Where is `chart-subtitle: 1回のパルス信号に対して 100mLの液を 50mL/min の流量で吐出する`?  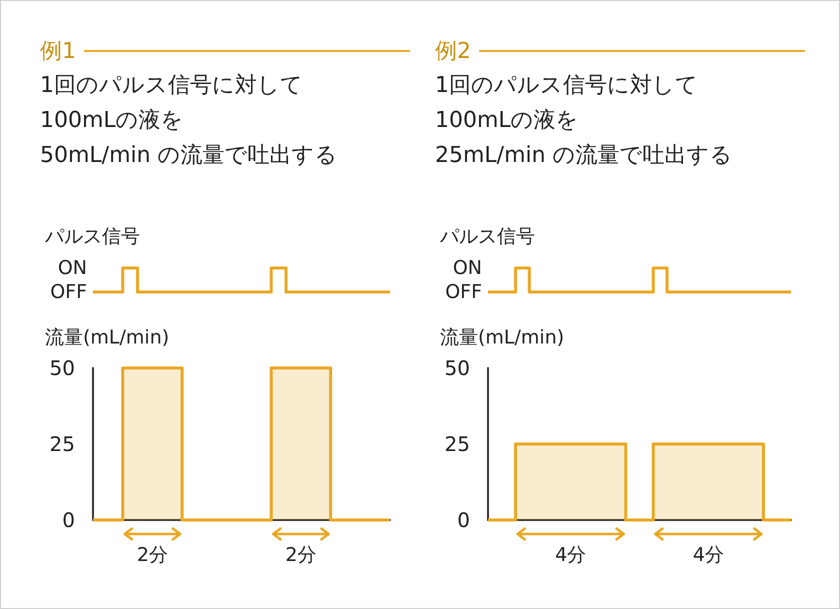 chart-subtitle: 1回のパルス信号に対して 100mLの液を 50mL/min の流量で吐出する is located at coordinates (189, 121).